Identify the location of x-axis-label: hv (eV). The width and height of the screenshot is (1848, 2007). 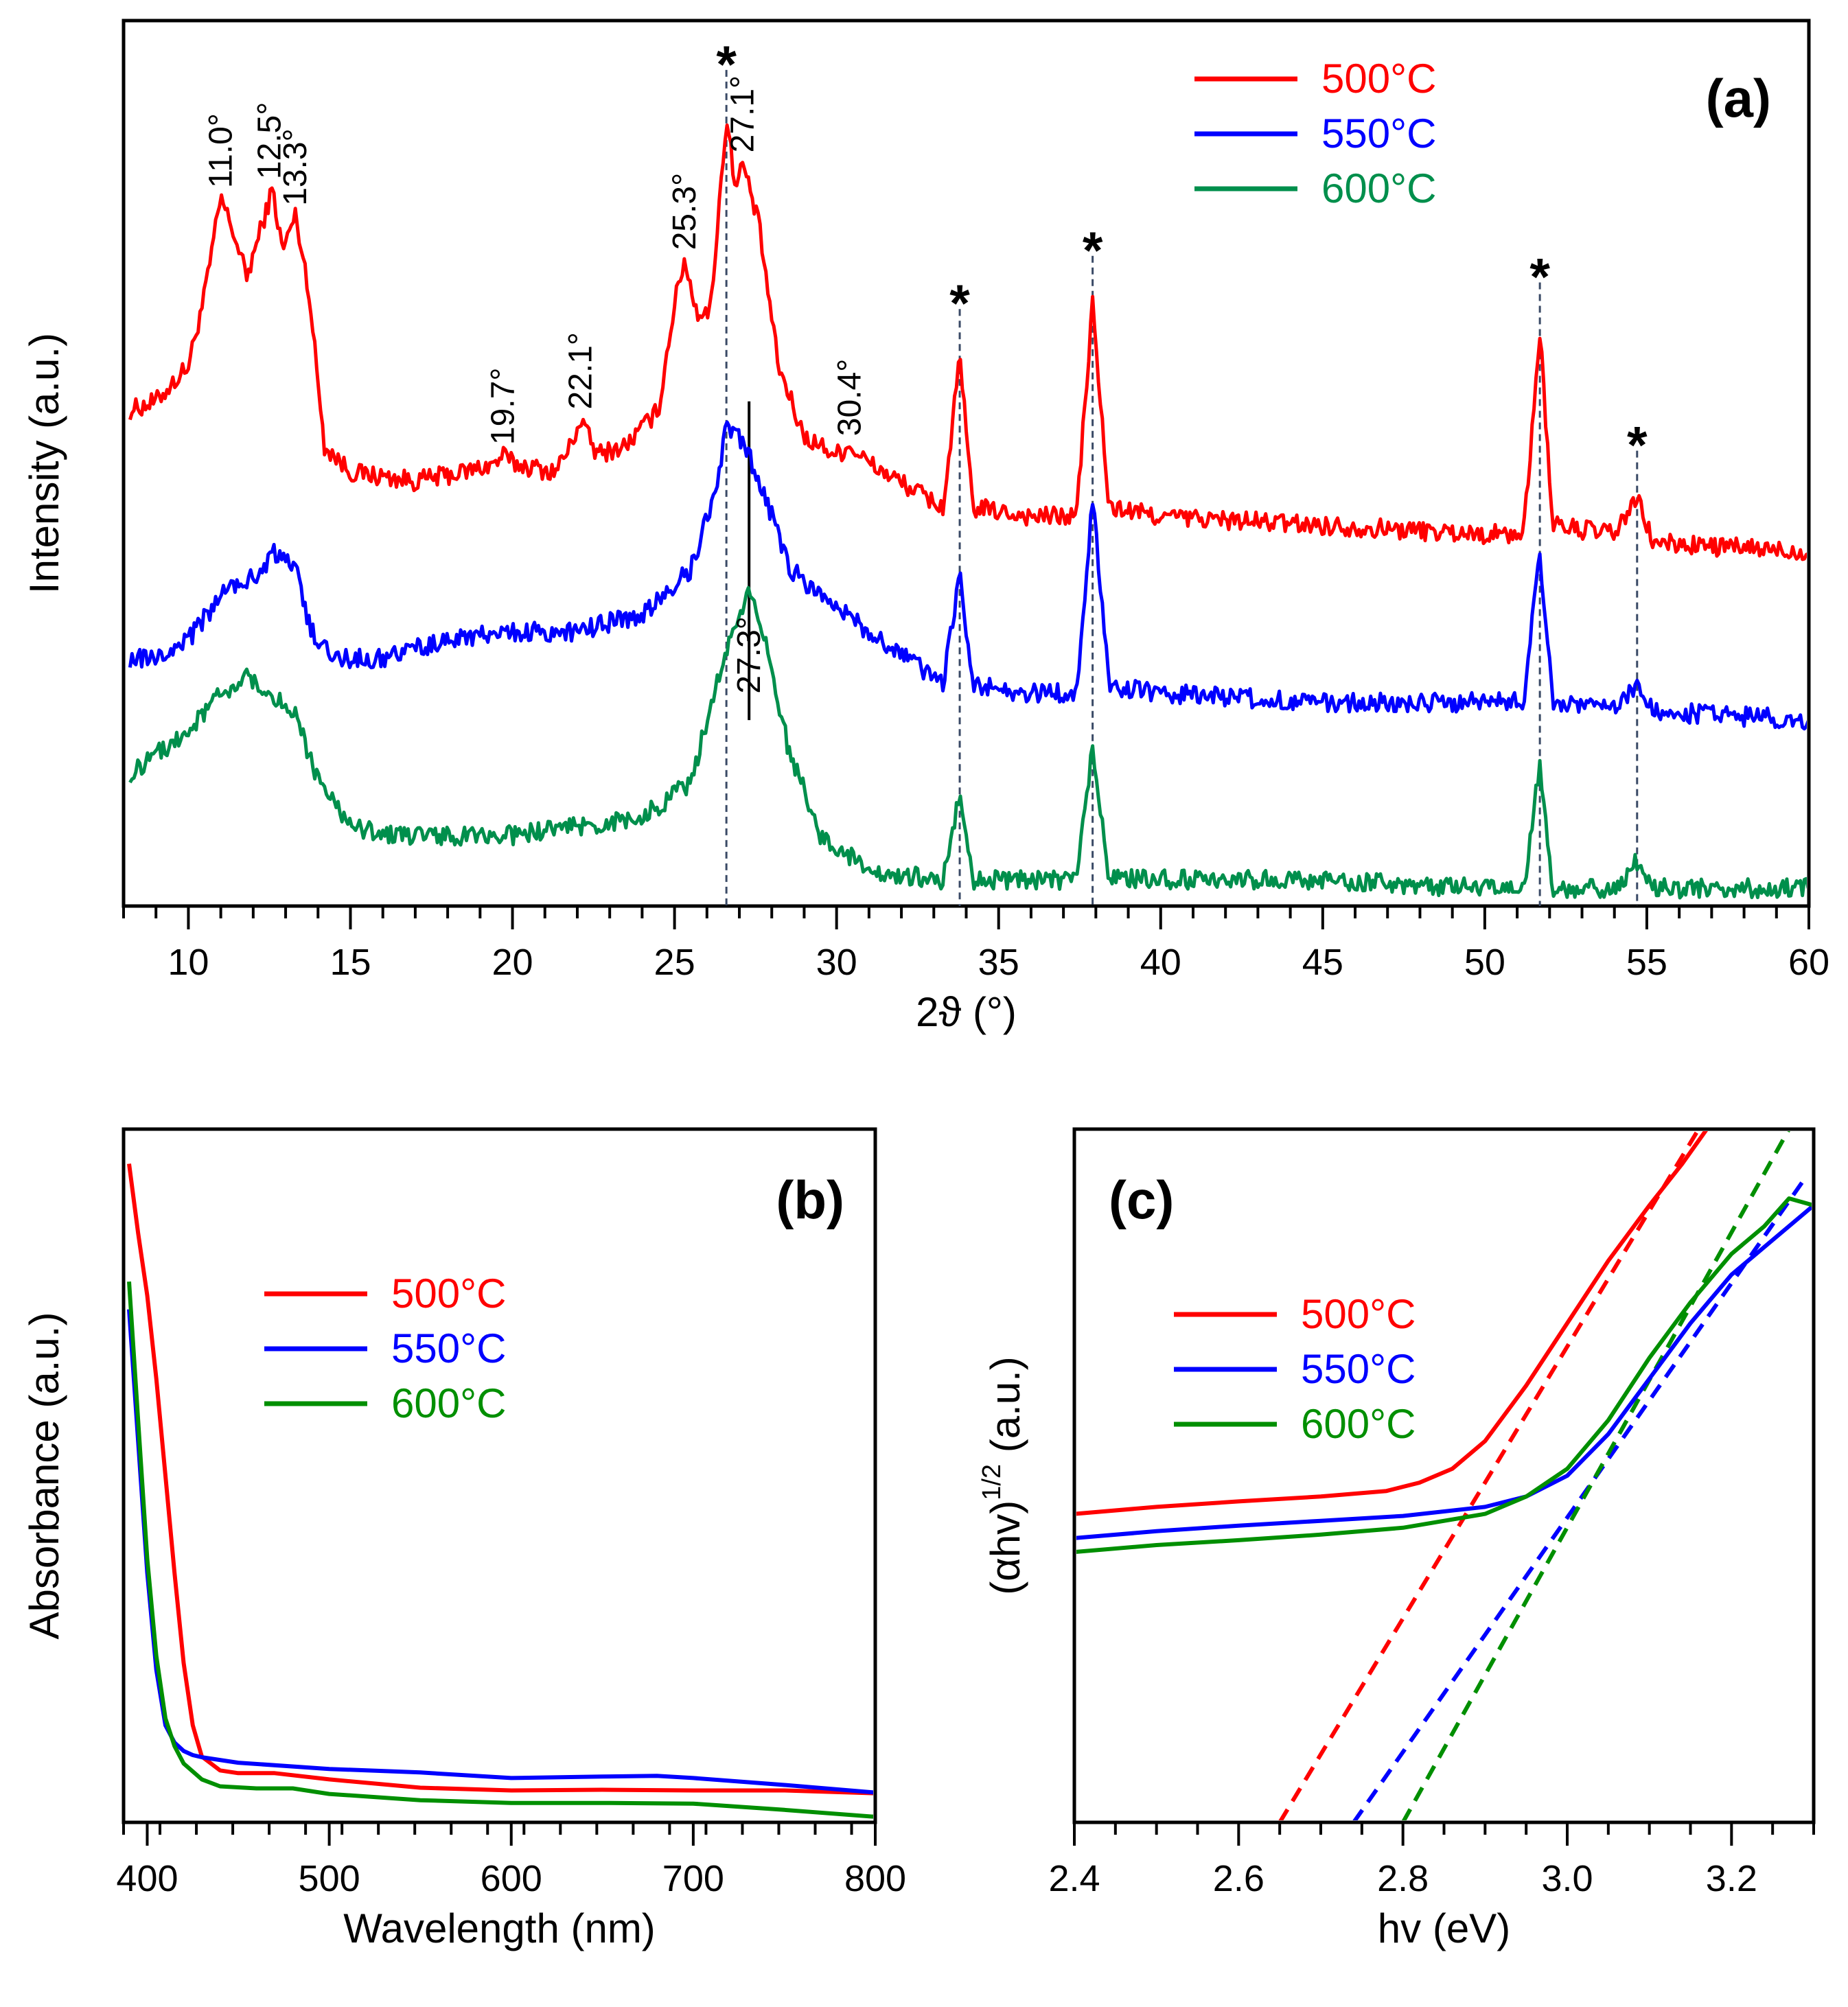
(1444, 1928).